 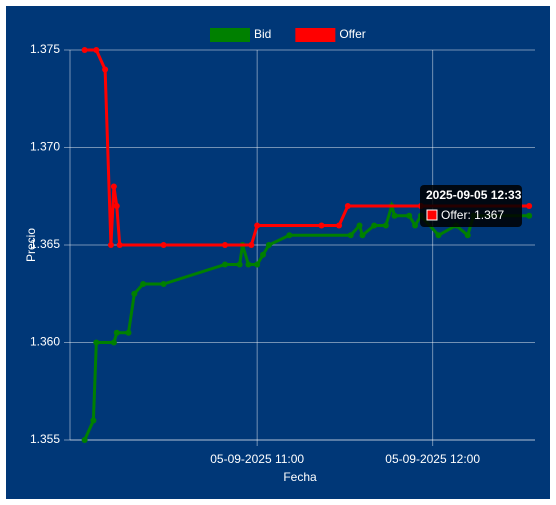 What do you see at coordinates (300, 477) in the screenshot?
I see `x-axis-title: Fecha` at bounding box center [300, 477].